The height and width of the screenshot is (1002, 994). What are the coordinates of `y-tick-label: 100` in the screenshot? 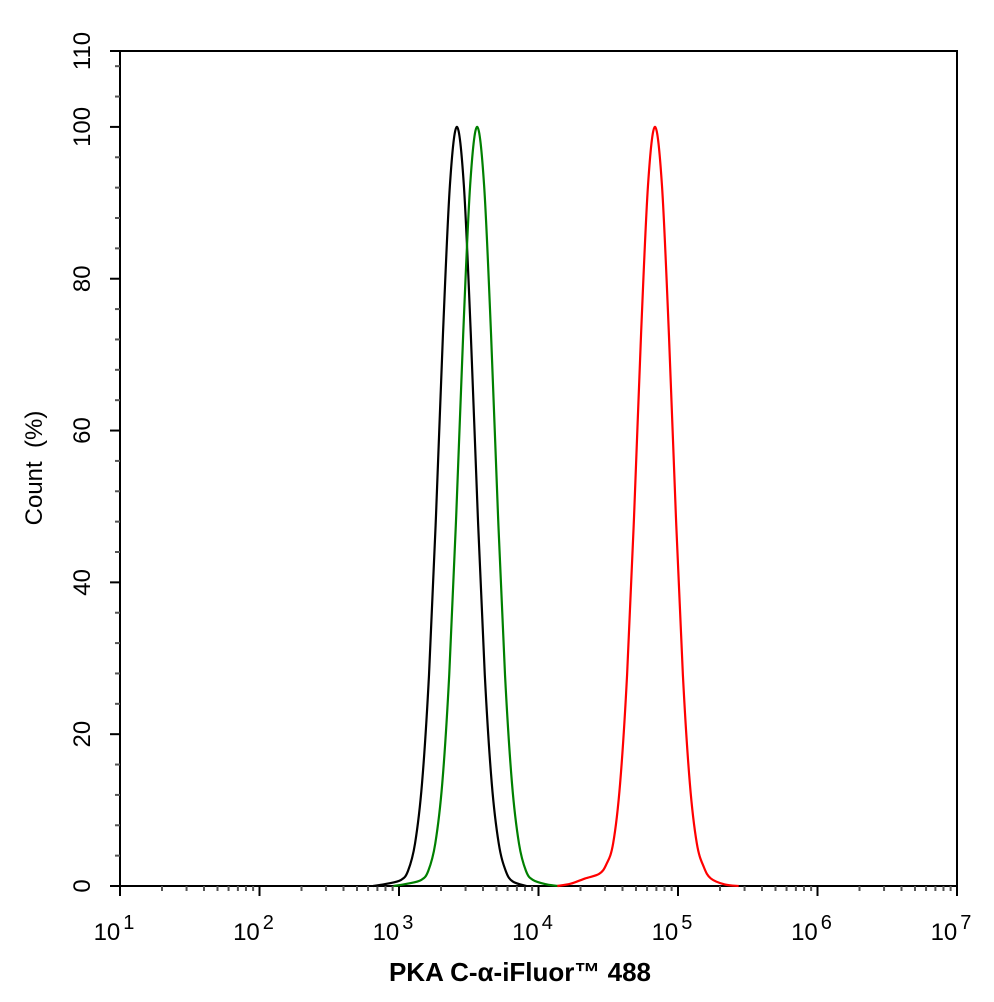 It's located at (82, 127).